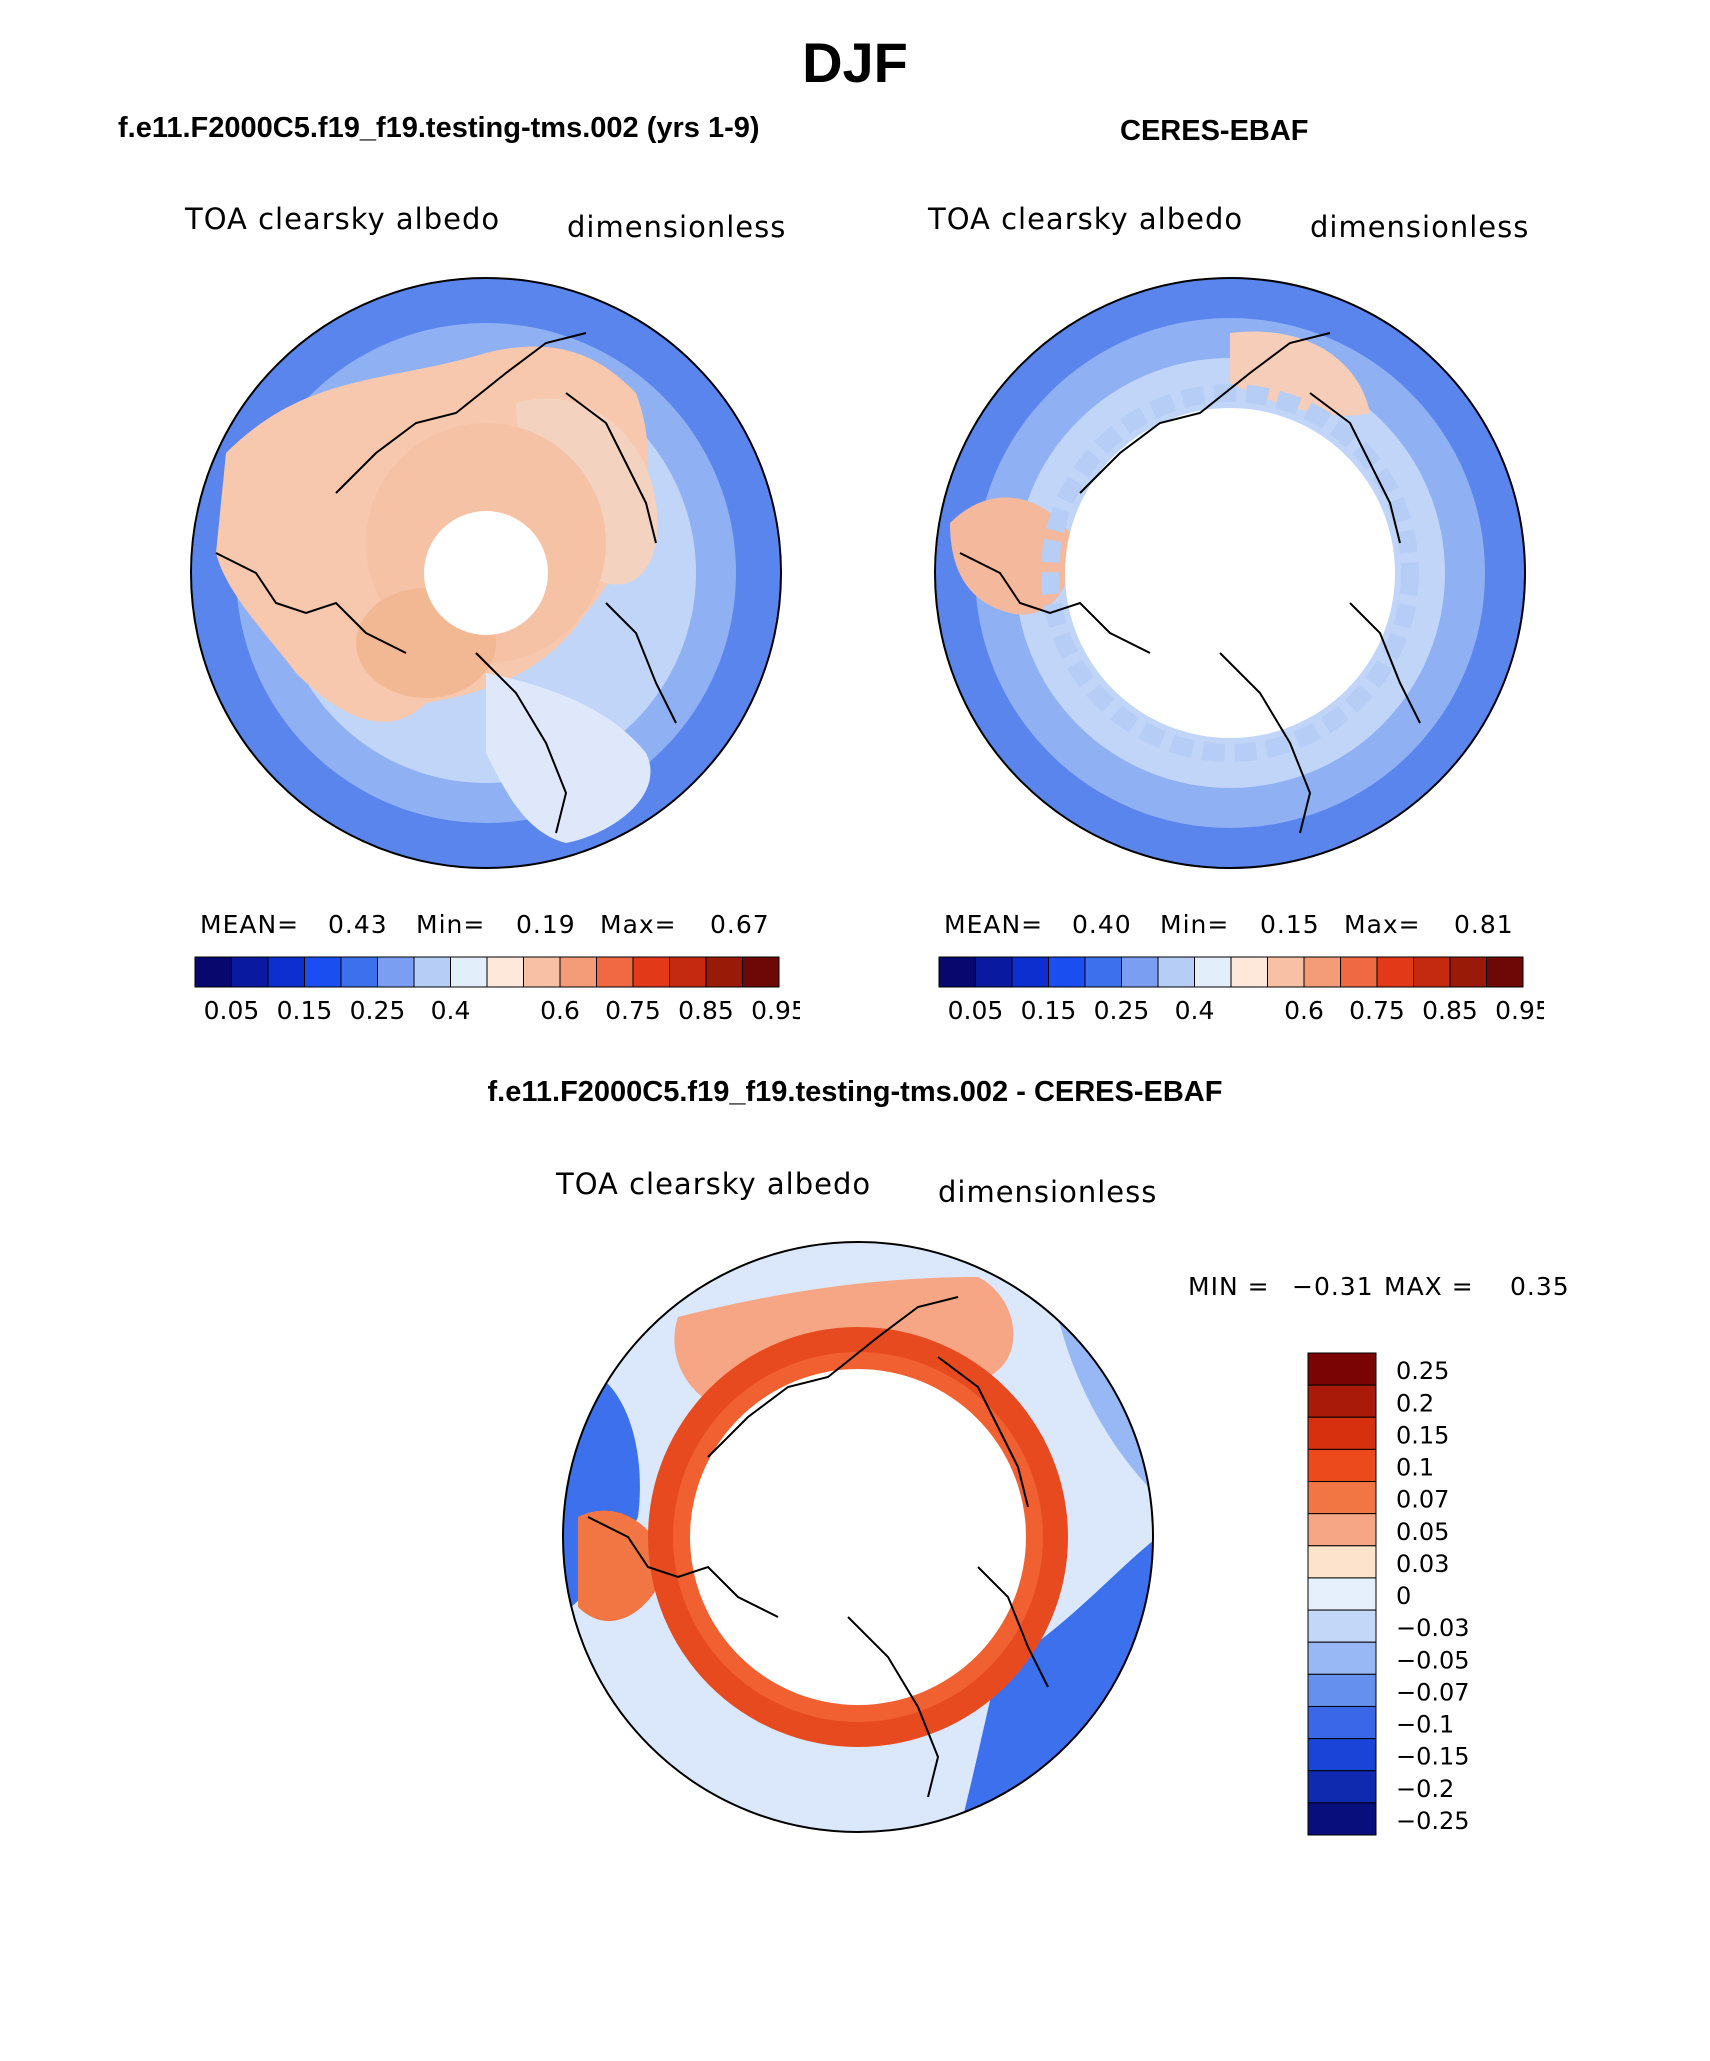 Image resolution: width=1710 pixels, height=2061 pixels. What do you see at coordinates (1195, 1010) in the screenshot?
I see `panel2-colorbar-tick-label: 0.4` at bounding box center [1195, 1010].